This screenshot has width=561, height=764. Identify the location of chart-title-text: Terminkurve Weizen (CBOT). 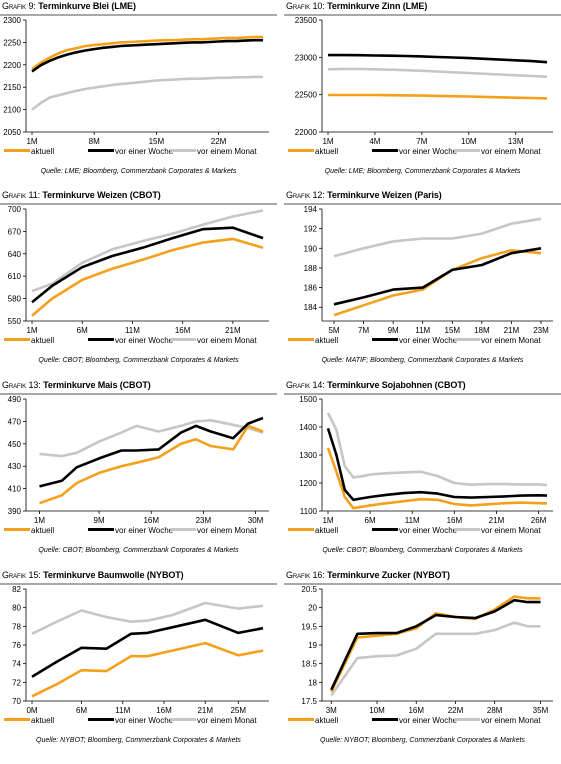
(101, 195).